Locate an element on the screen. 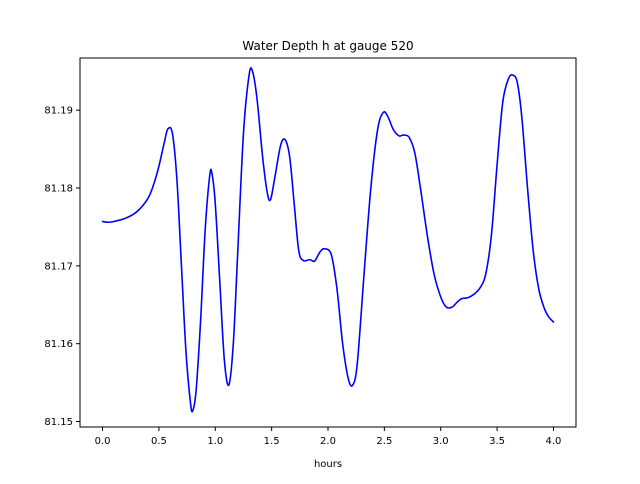 This screenshot has width=640, height=484. x-tick-label: 4.0 is located at coordinates (554, 441).